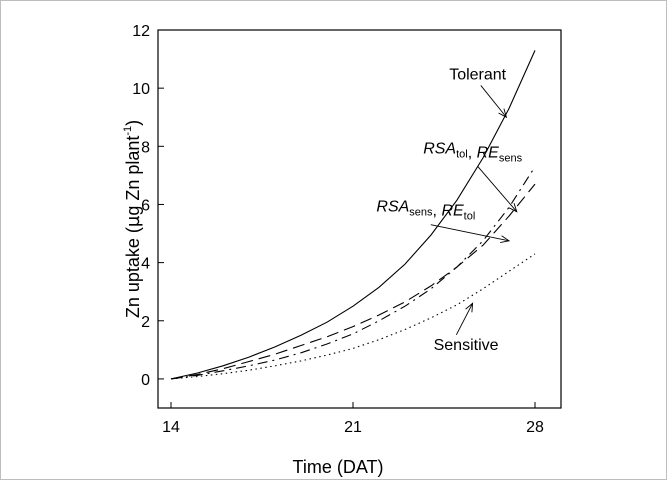 The image size is (667, 480). Describe the element at coordinates (338, 467) in the screenshot. I see `x-axis-title: Time (DAT)` at that location.